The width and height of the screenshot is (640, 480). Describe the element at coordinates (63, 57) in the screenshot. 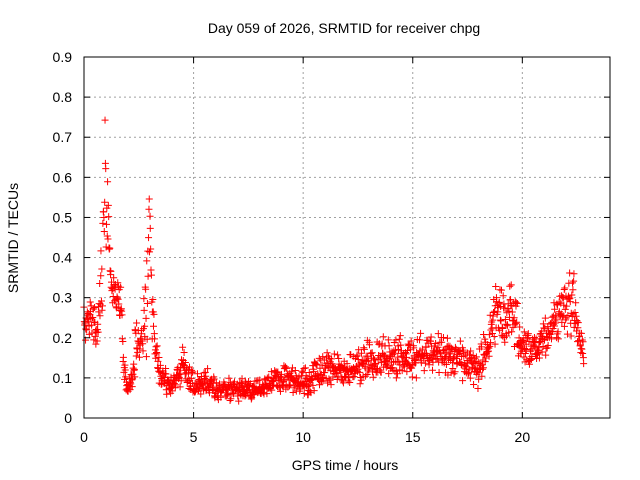

I see `y-tick-label: 0.9` at that location.